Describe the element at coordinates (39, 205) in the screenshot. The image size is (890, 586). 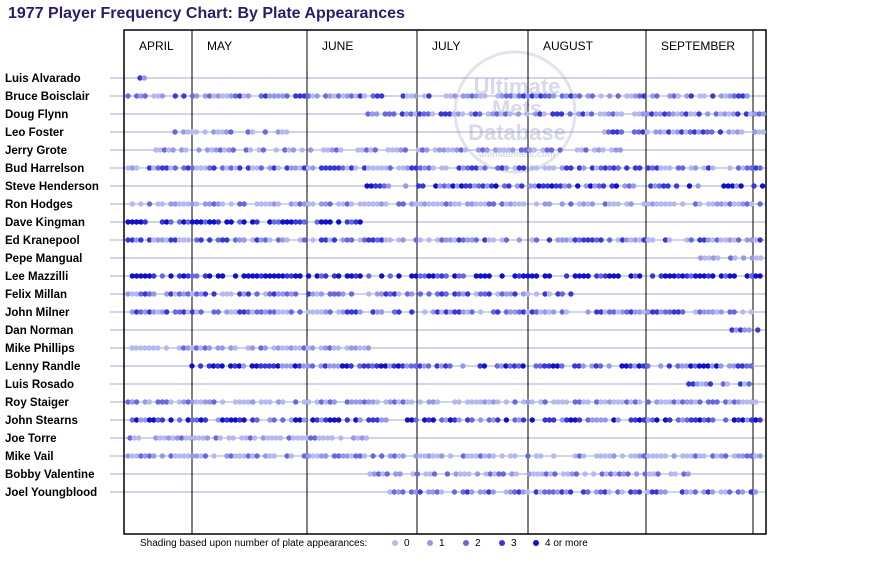
I see `player-label: Ron Hodges` at that location.